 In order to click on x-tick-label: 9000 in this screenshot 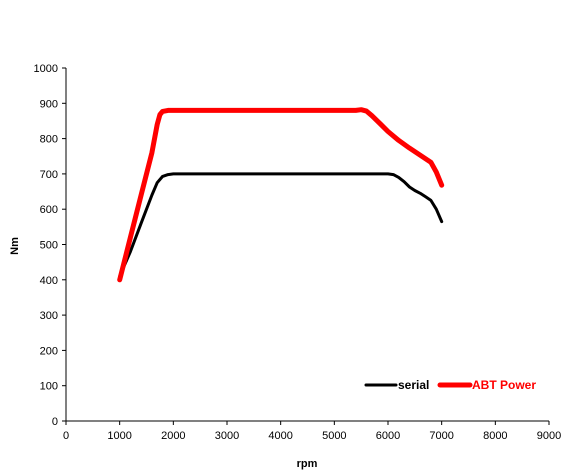, I will do `click(549, 436)`.